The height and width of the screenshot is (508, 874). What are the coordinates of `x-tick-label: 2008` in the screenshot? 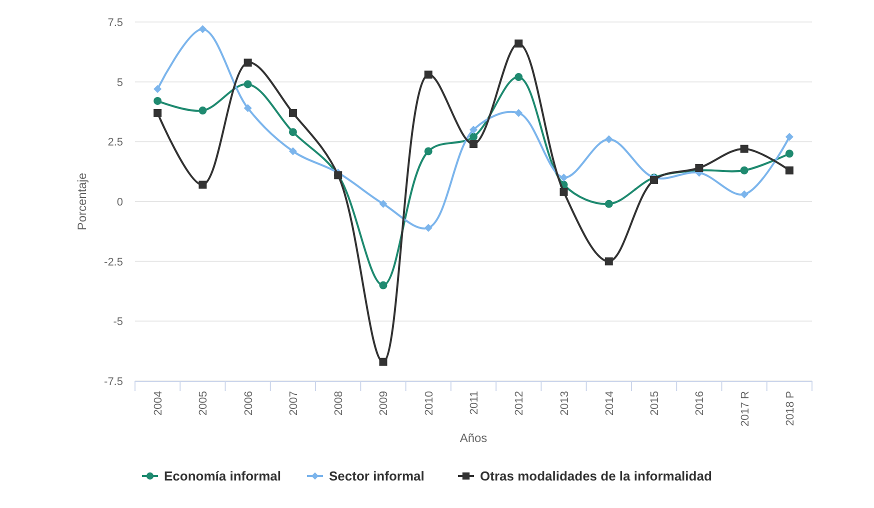 It's located at (339, 403).